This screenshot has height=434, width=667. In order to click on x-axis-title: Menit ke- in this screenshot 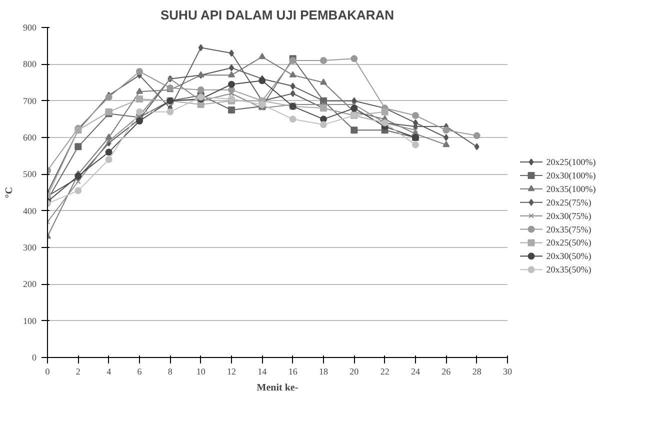, I will do `click(277, 388)`.